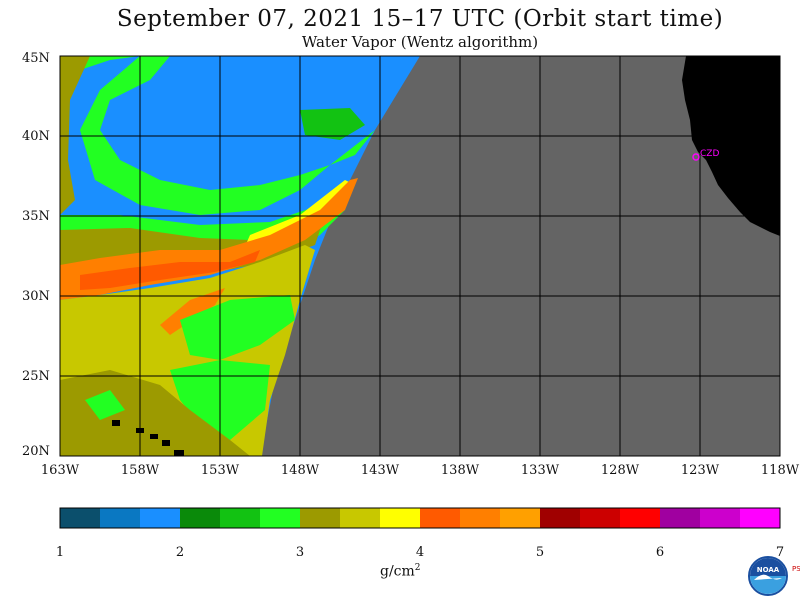 This screenshot has width=800, height=600. I want to click on colorbar-tick-label: 6, so click(660, 552).